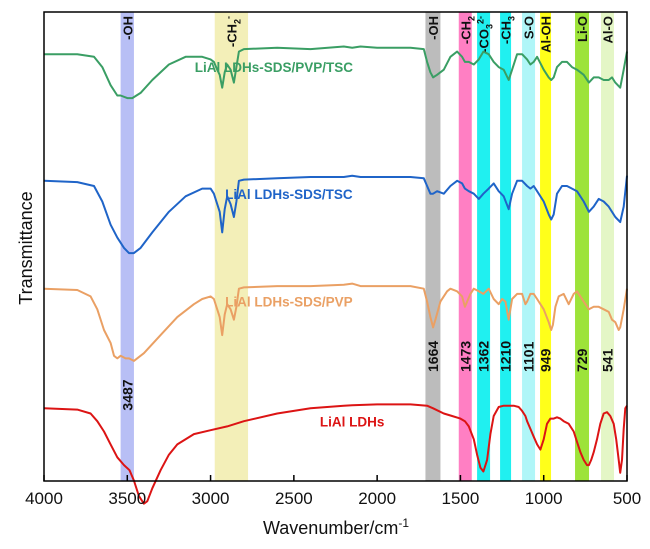  Describe the element at coordinates (484, 41) in the screenshot. I see `band-label-main: -CO` at that location.